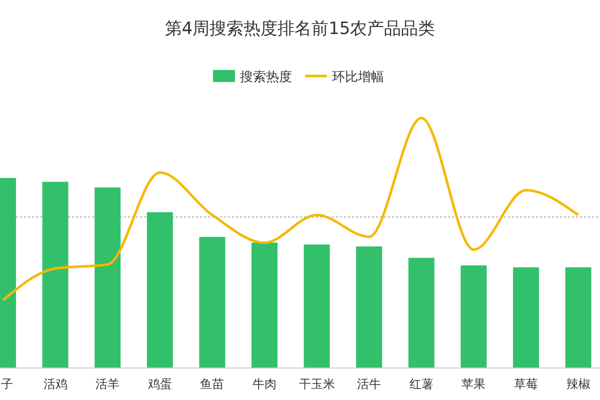 The image size is (600, 400). What do you see at coordinates (369, 384) in the screenshot?
I see `x-tick-label: 活牛` at bounding box center [369, 384].